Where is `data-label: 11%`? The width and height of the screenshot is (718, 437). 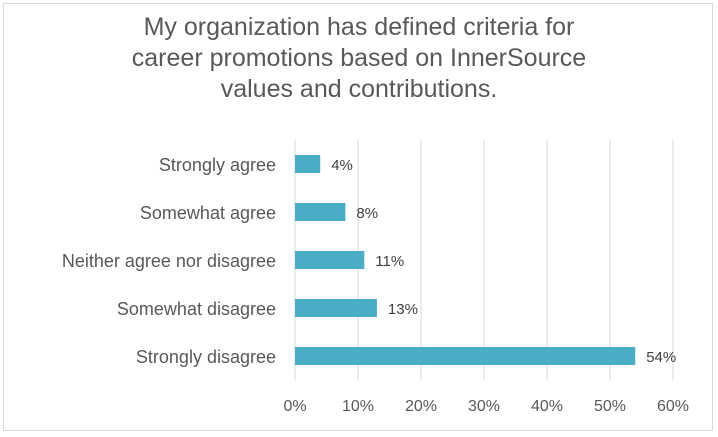
data-label: 11% is located at coordinates (389, 261).